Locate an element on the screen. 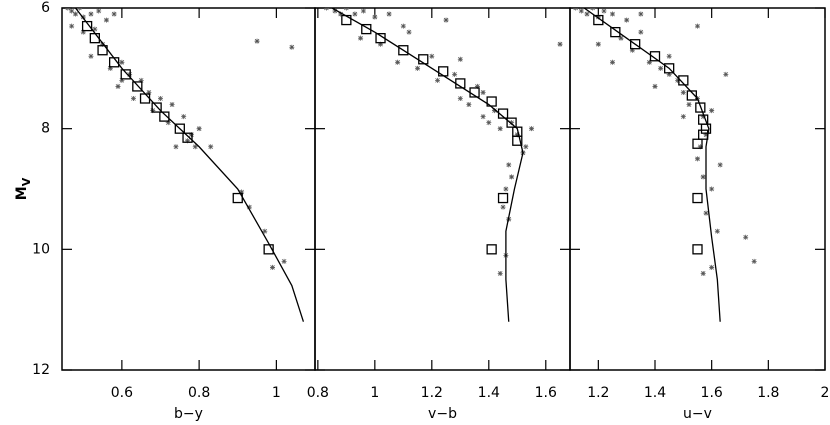  x-tick-label: 1.4 is located at coordinates (655, 393).